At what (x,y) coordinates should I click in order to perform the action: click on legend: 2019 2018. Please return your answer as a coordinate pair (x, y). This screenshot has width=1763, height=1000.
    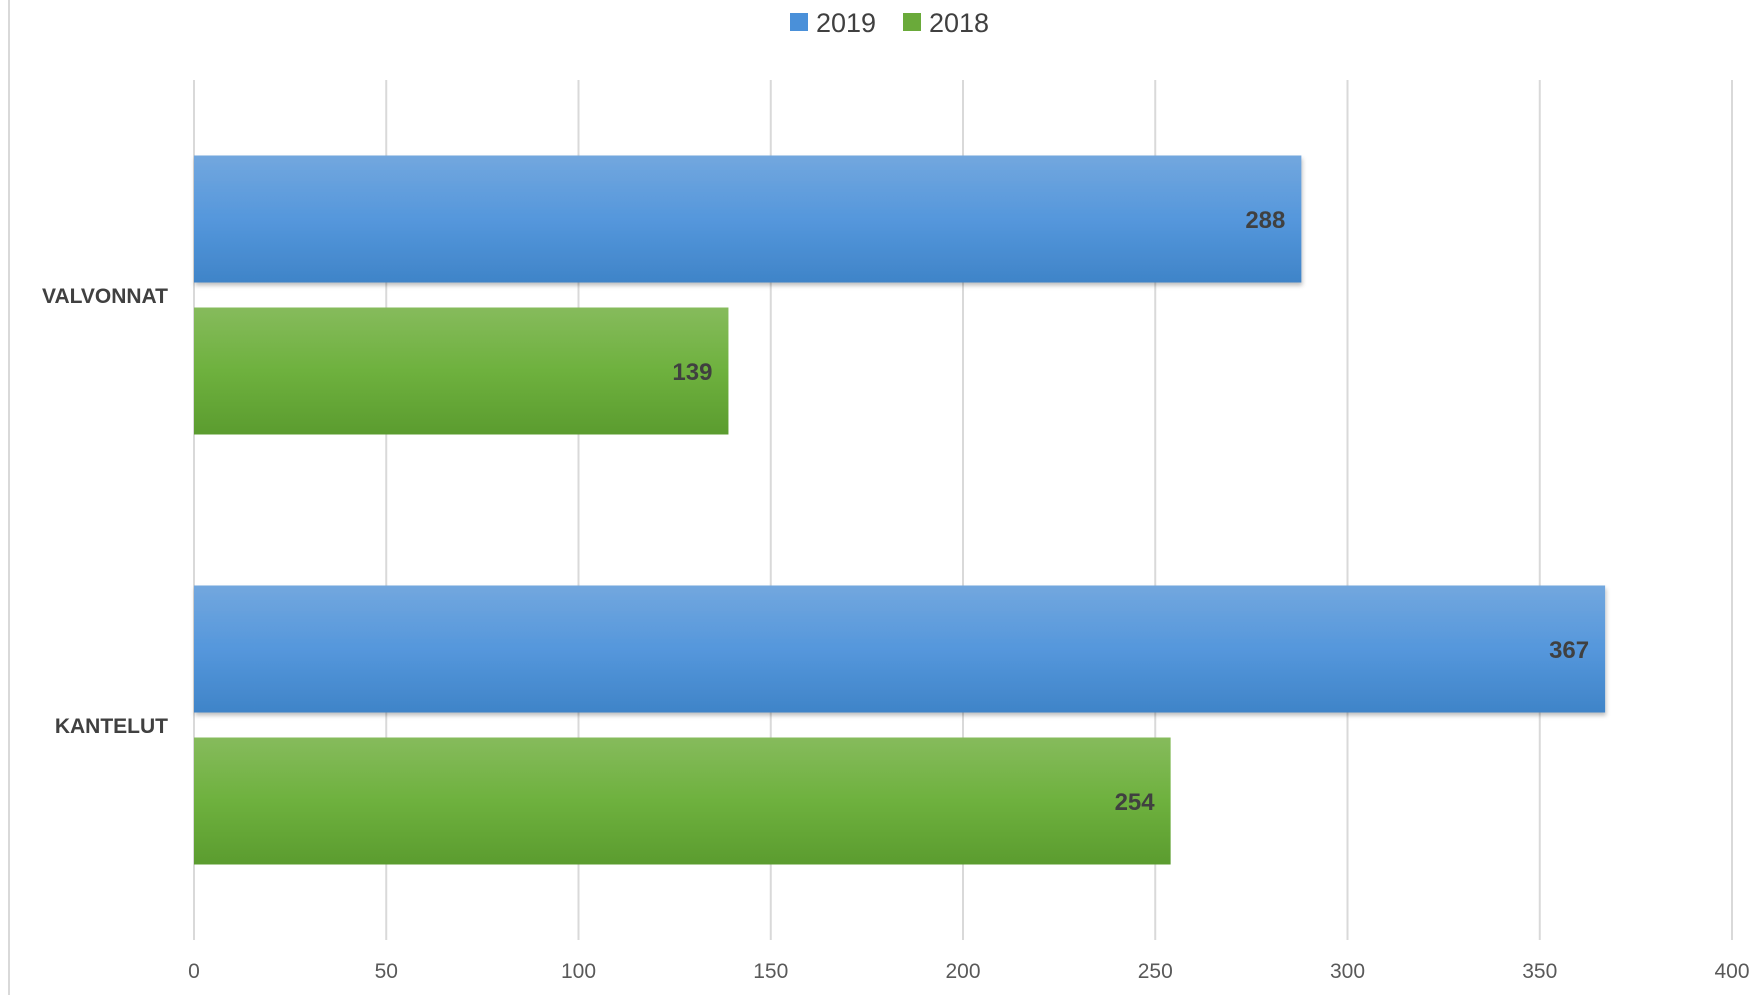
    Looking at the image, I should click on (889, 23).